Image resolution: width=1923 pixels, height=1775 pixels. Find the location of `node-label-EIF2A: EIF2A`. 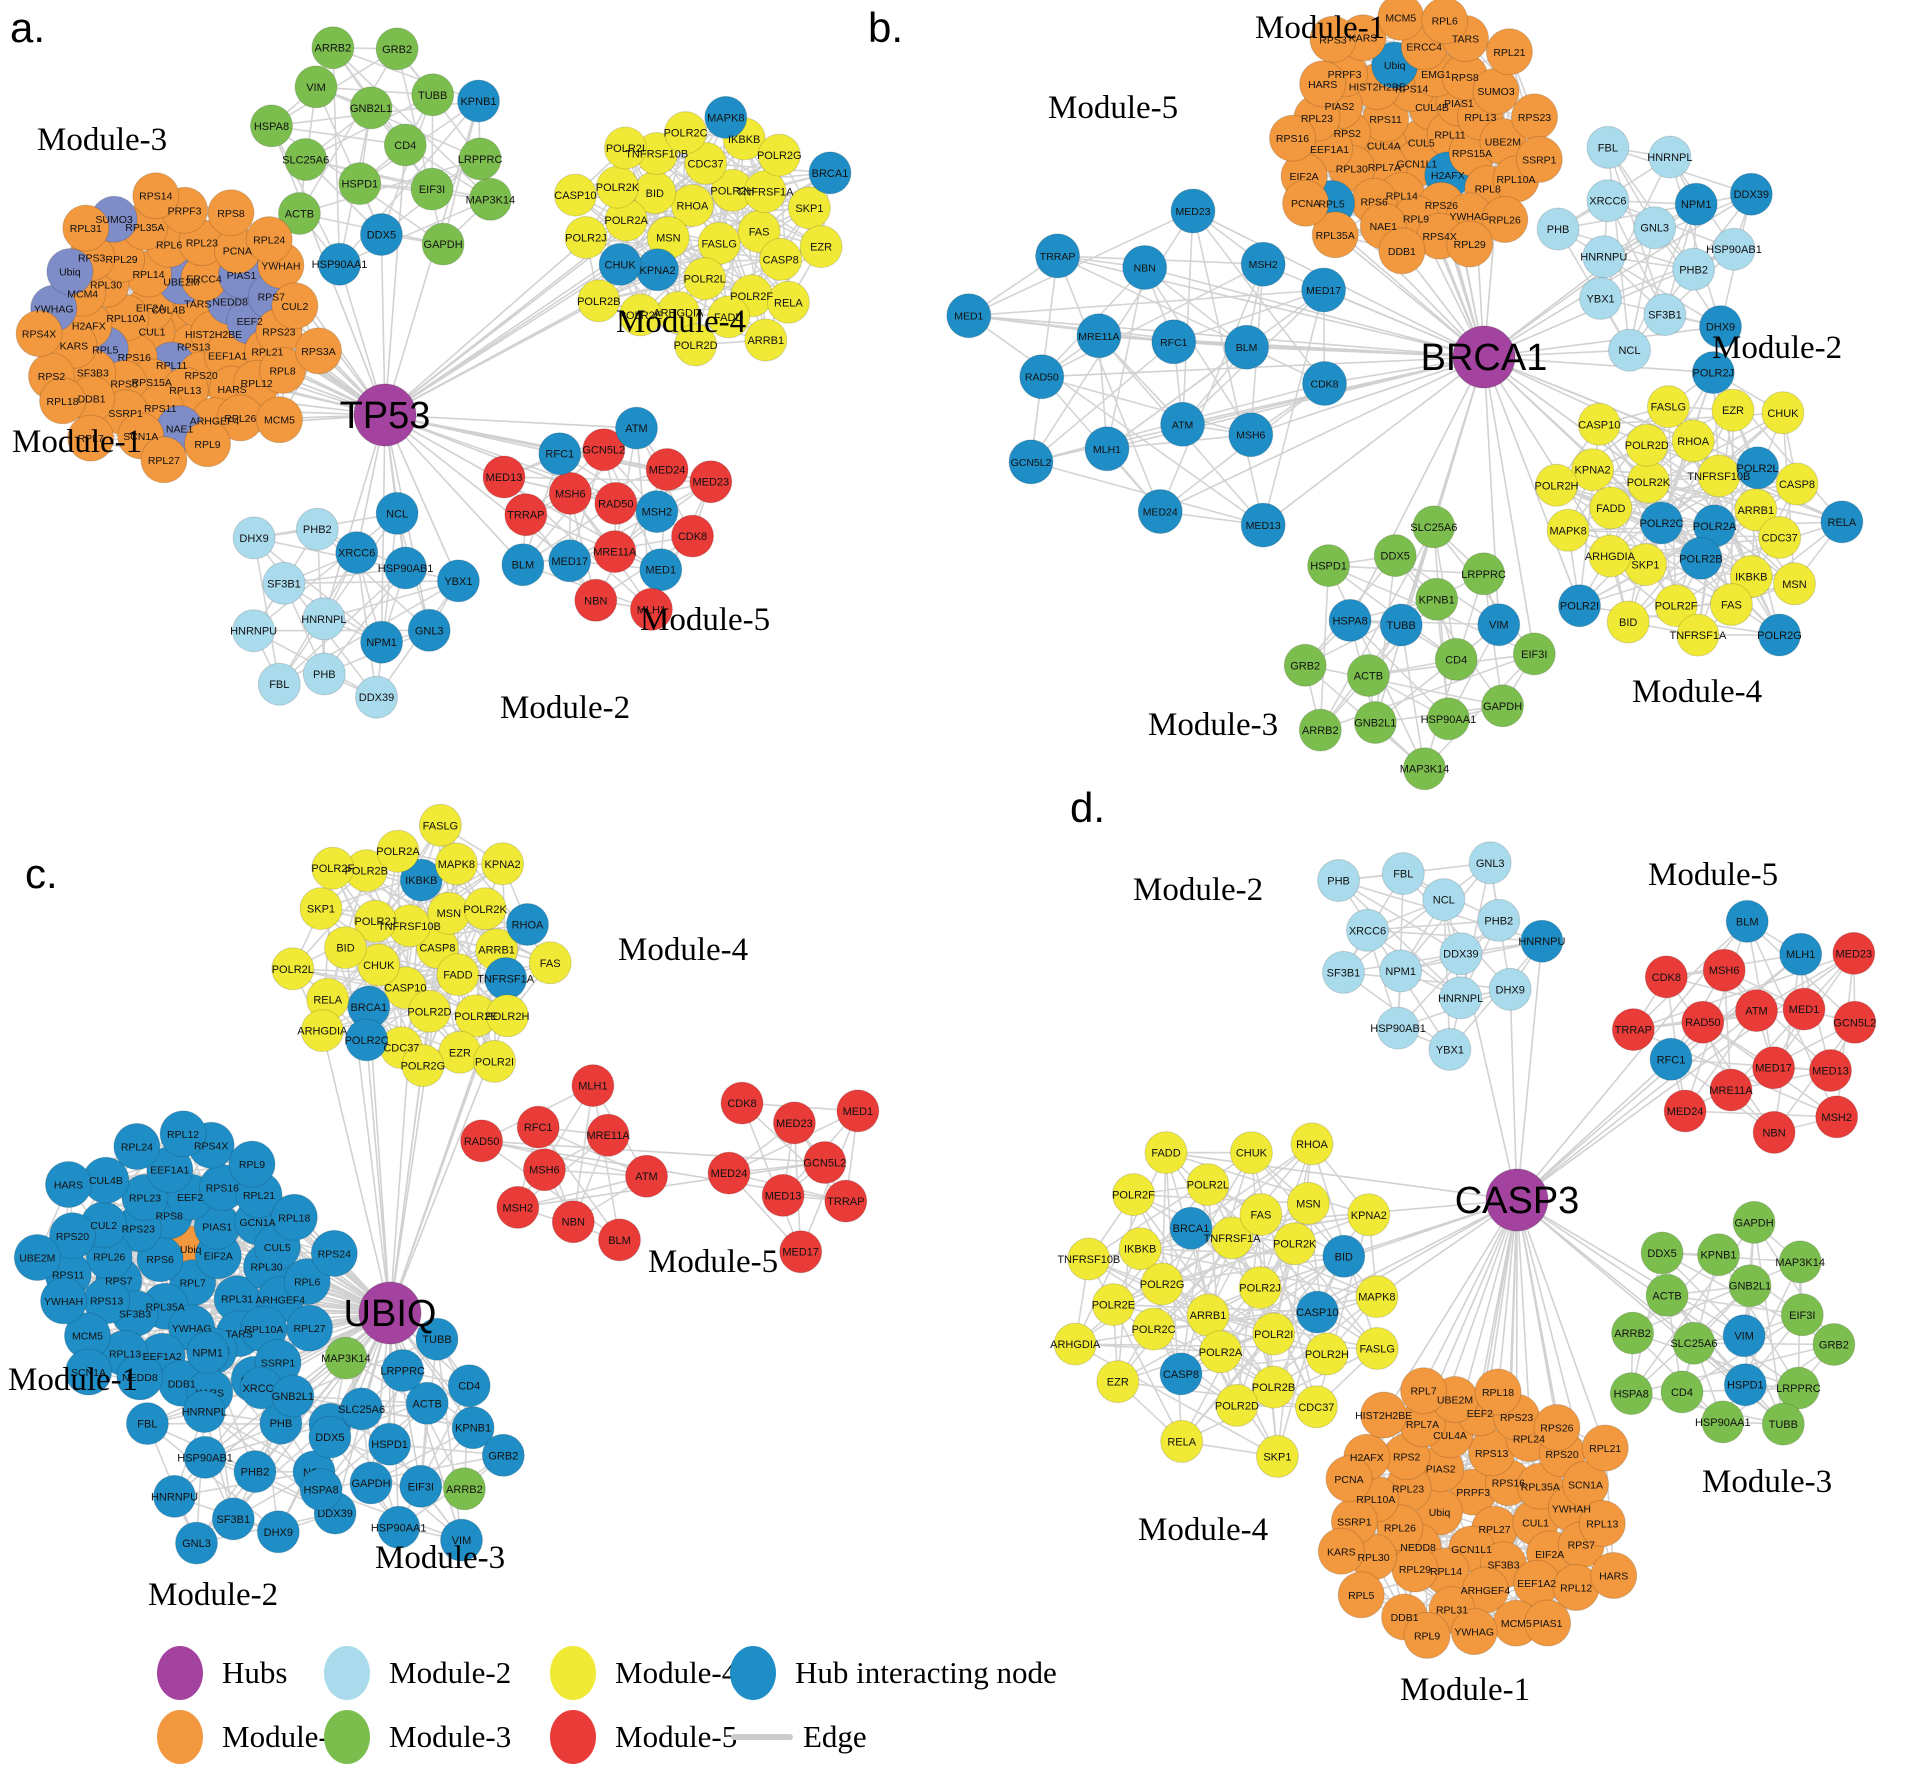

node-label-EIF2A: EIF2A is located at coordinates (1304, 177).